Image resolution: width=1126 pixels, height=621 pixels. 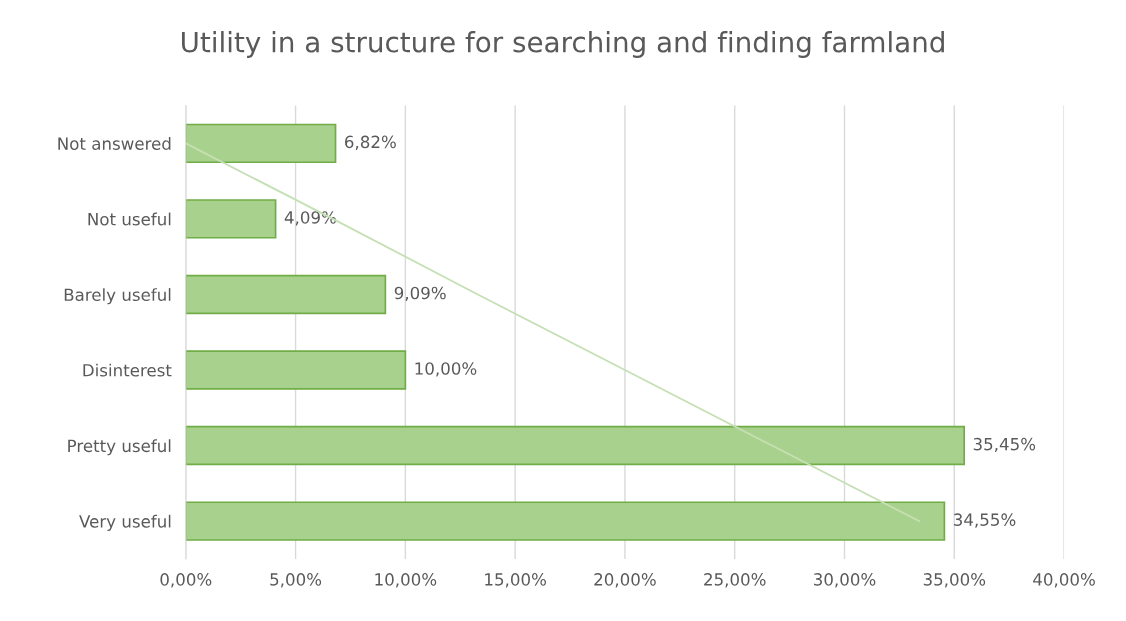 What do you see at coordinates (186, 580) in the screenshot?
I see `x-tick-label: 0,00%` at bounding box center [186, 580].